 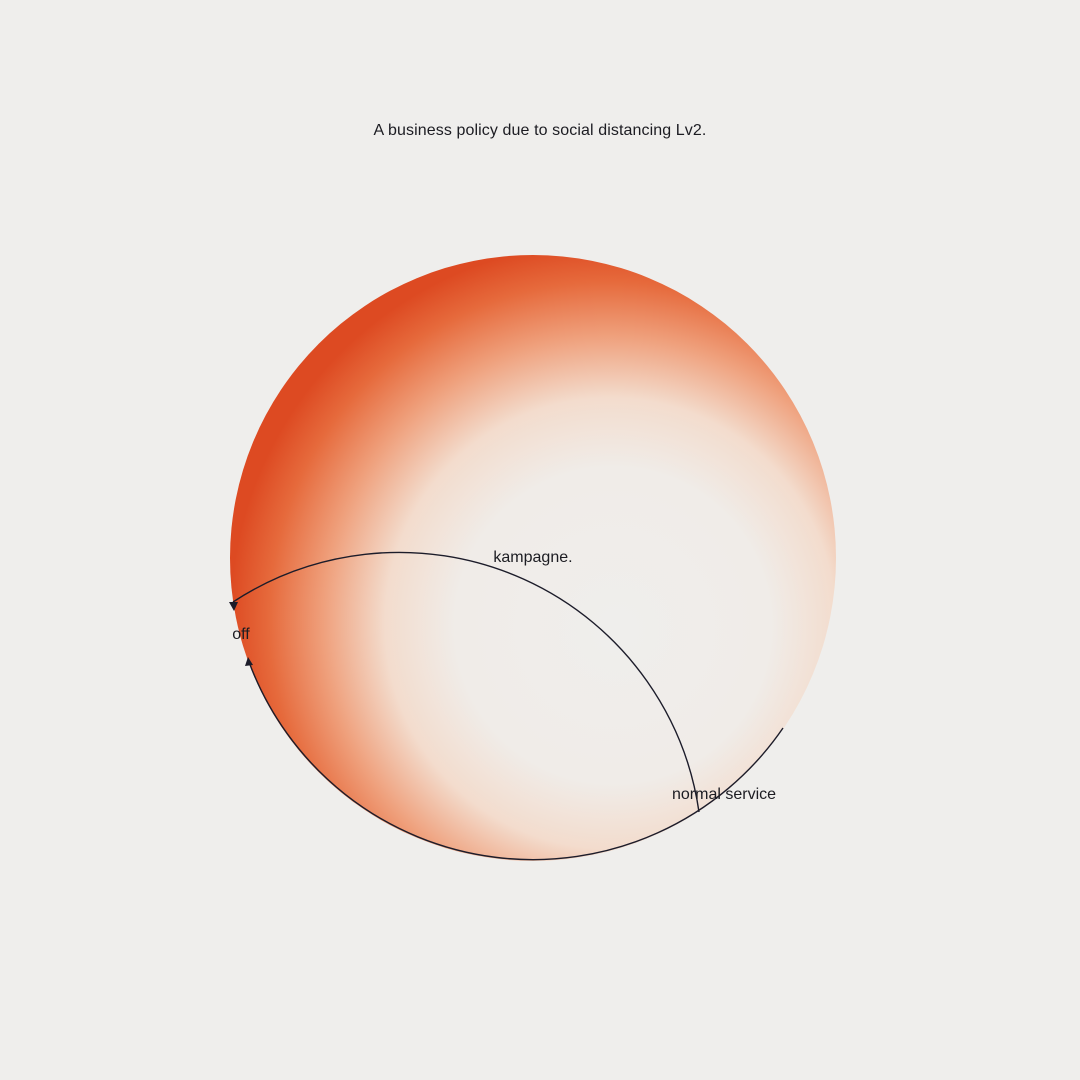 I want to click on center-label: kampagne., so click(x=532, y=557).